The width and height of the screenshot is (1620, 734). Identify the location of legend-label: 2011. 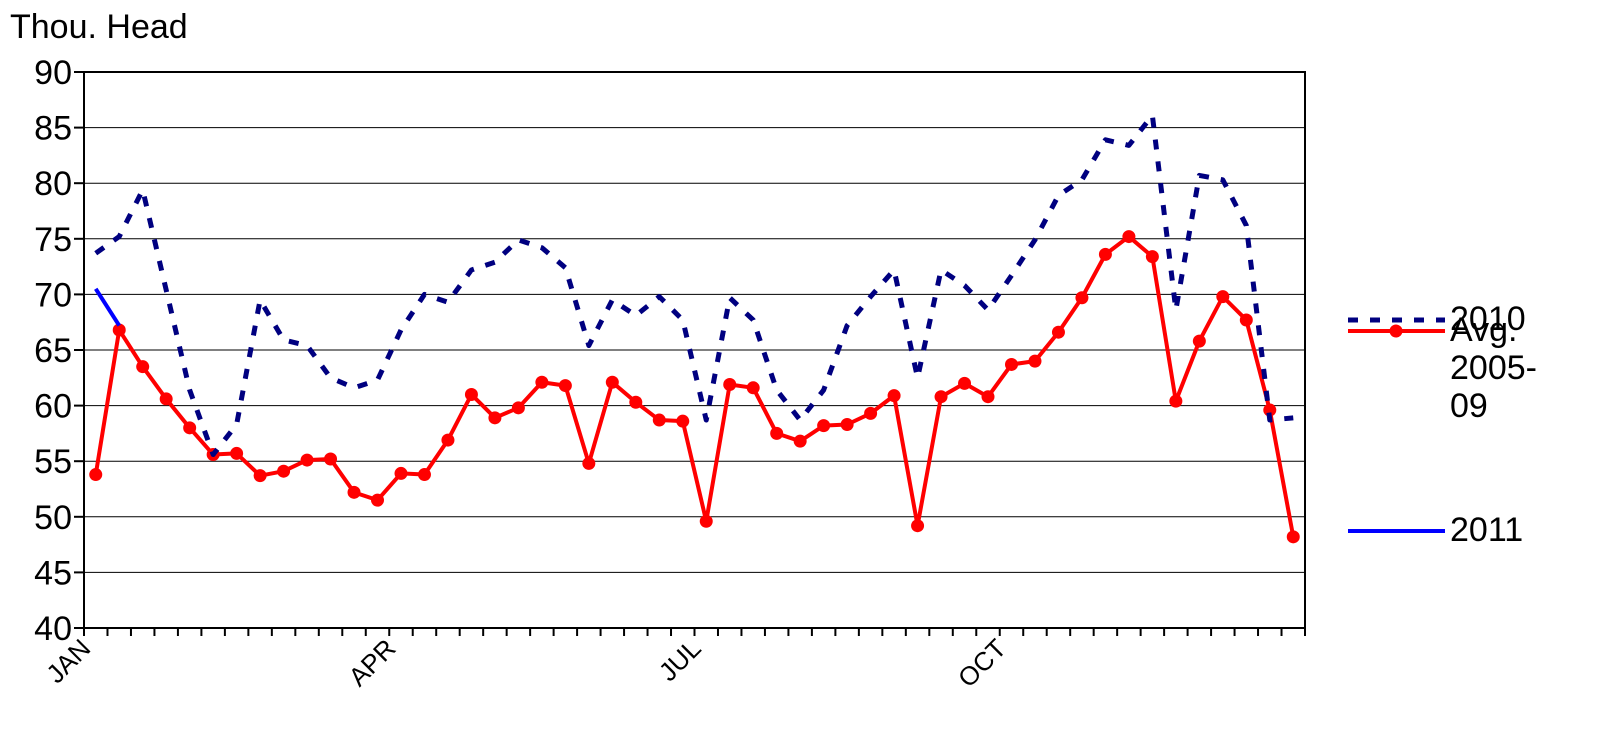
(1487, 530).